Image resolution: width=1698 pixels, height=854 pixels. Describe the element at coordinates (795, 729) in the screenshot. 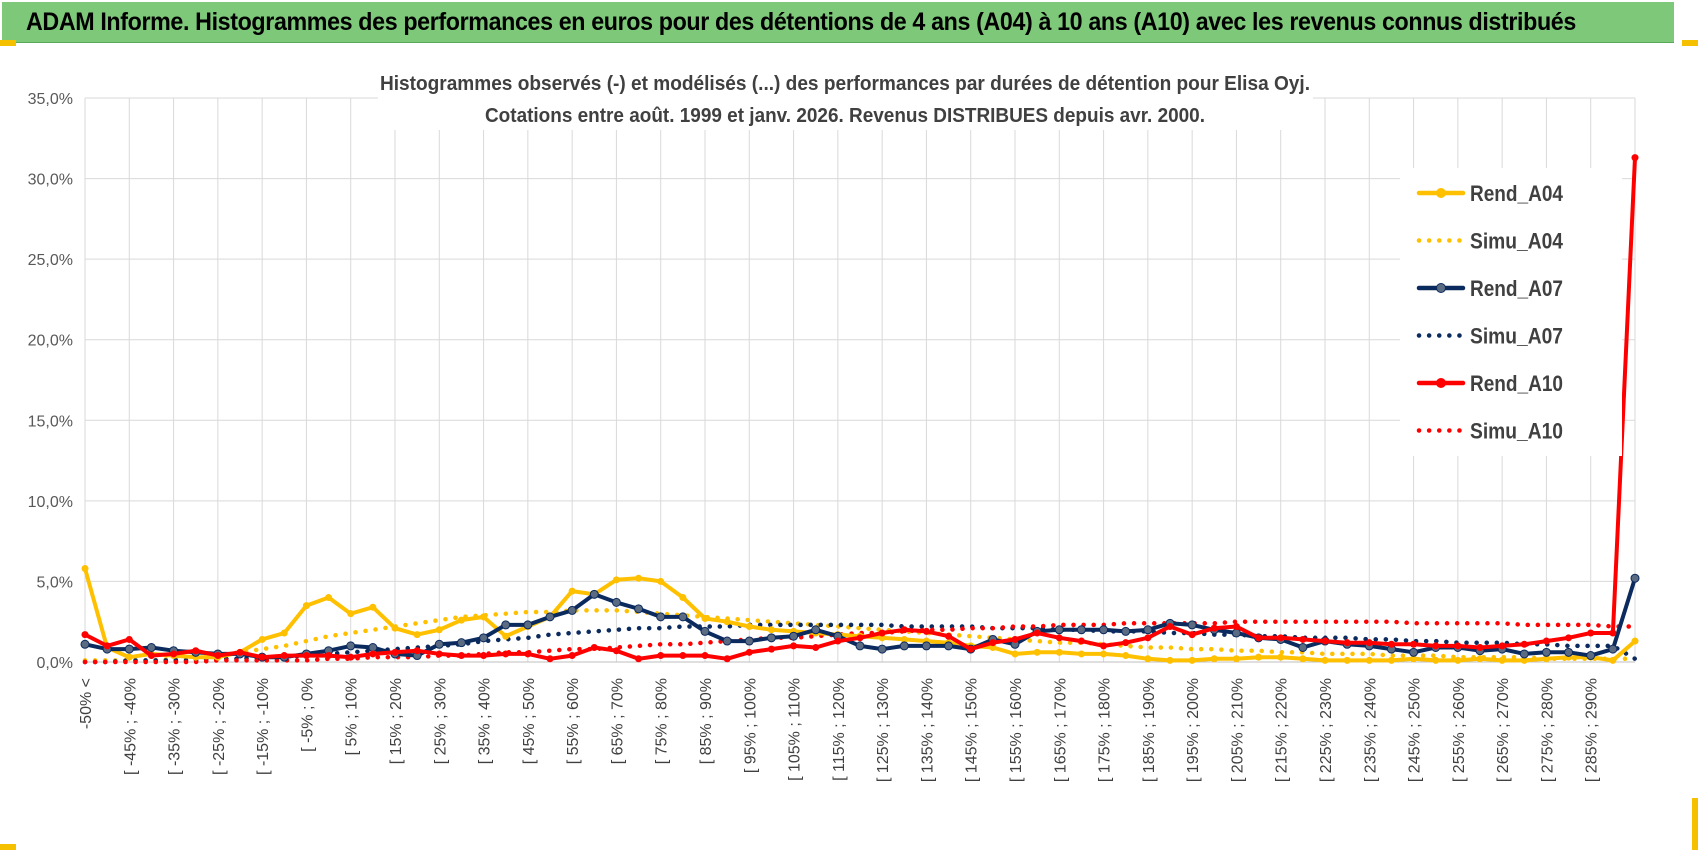

I see `x-tick-label: [ 105% ; 110%` at that location.